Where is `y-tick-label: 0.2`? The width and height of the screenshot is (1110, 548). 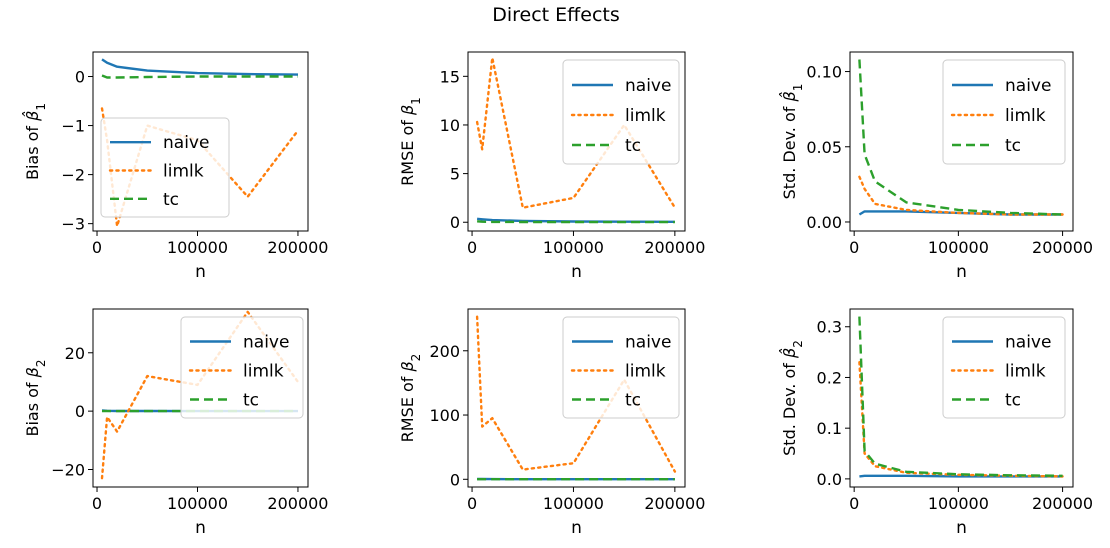
y-tick-label: 0.2 is located at coordinates (829, 377).